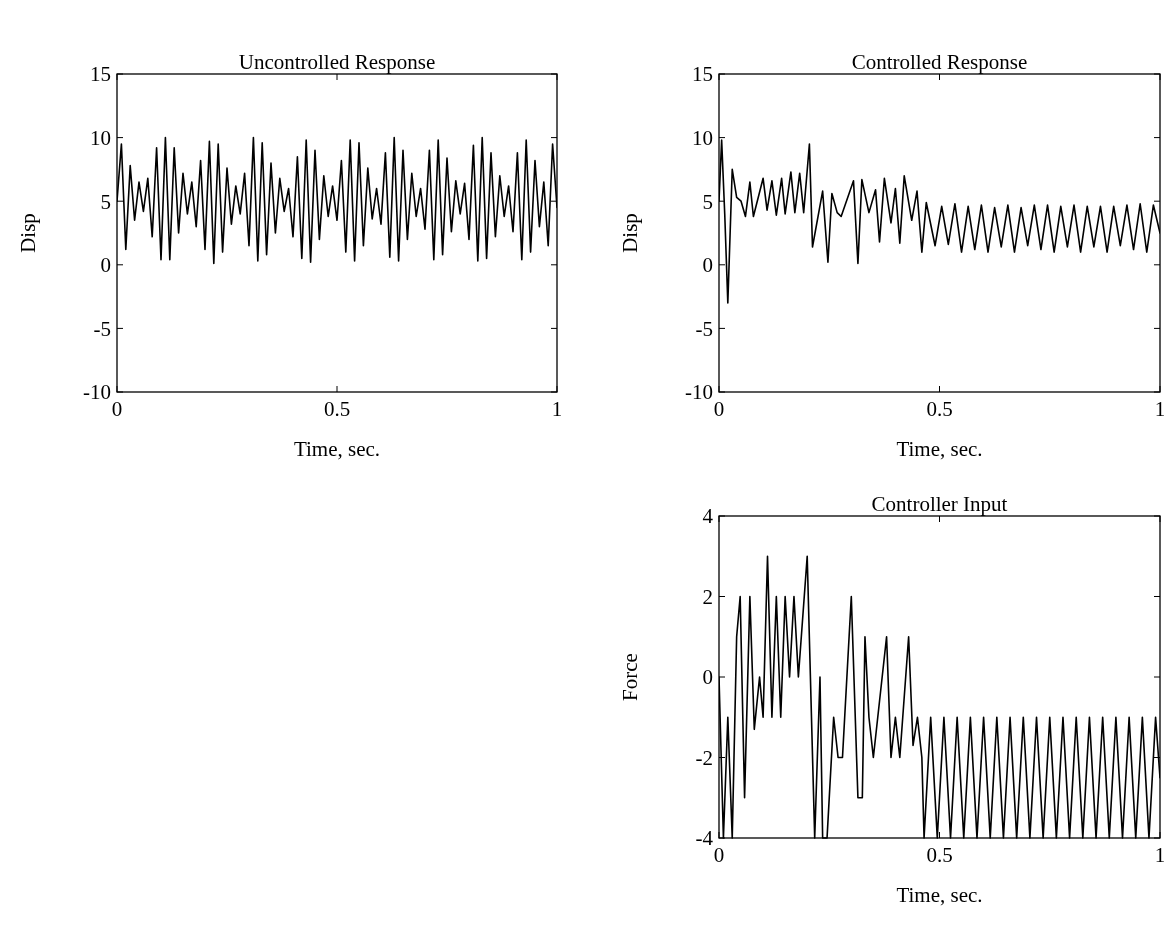 Image resolution: width=1172 pixels, height=926 pixels. What do you see at coordinates (939, 504) in the screenshot?
I see `chart-title: Controller Input` at bounding box center [939, 504].